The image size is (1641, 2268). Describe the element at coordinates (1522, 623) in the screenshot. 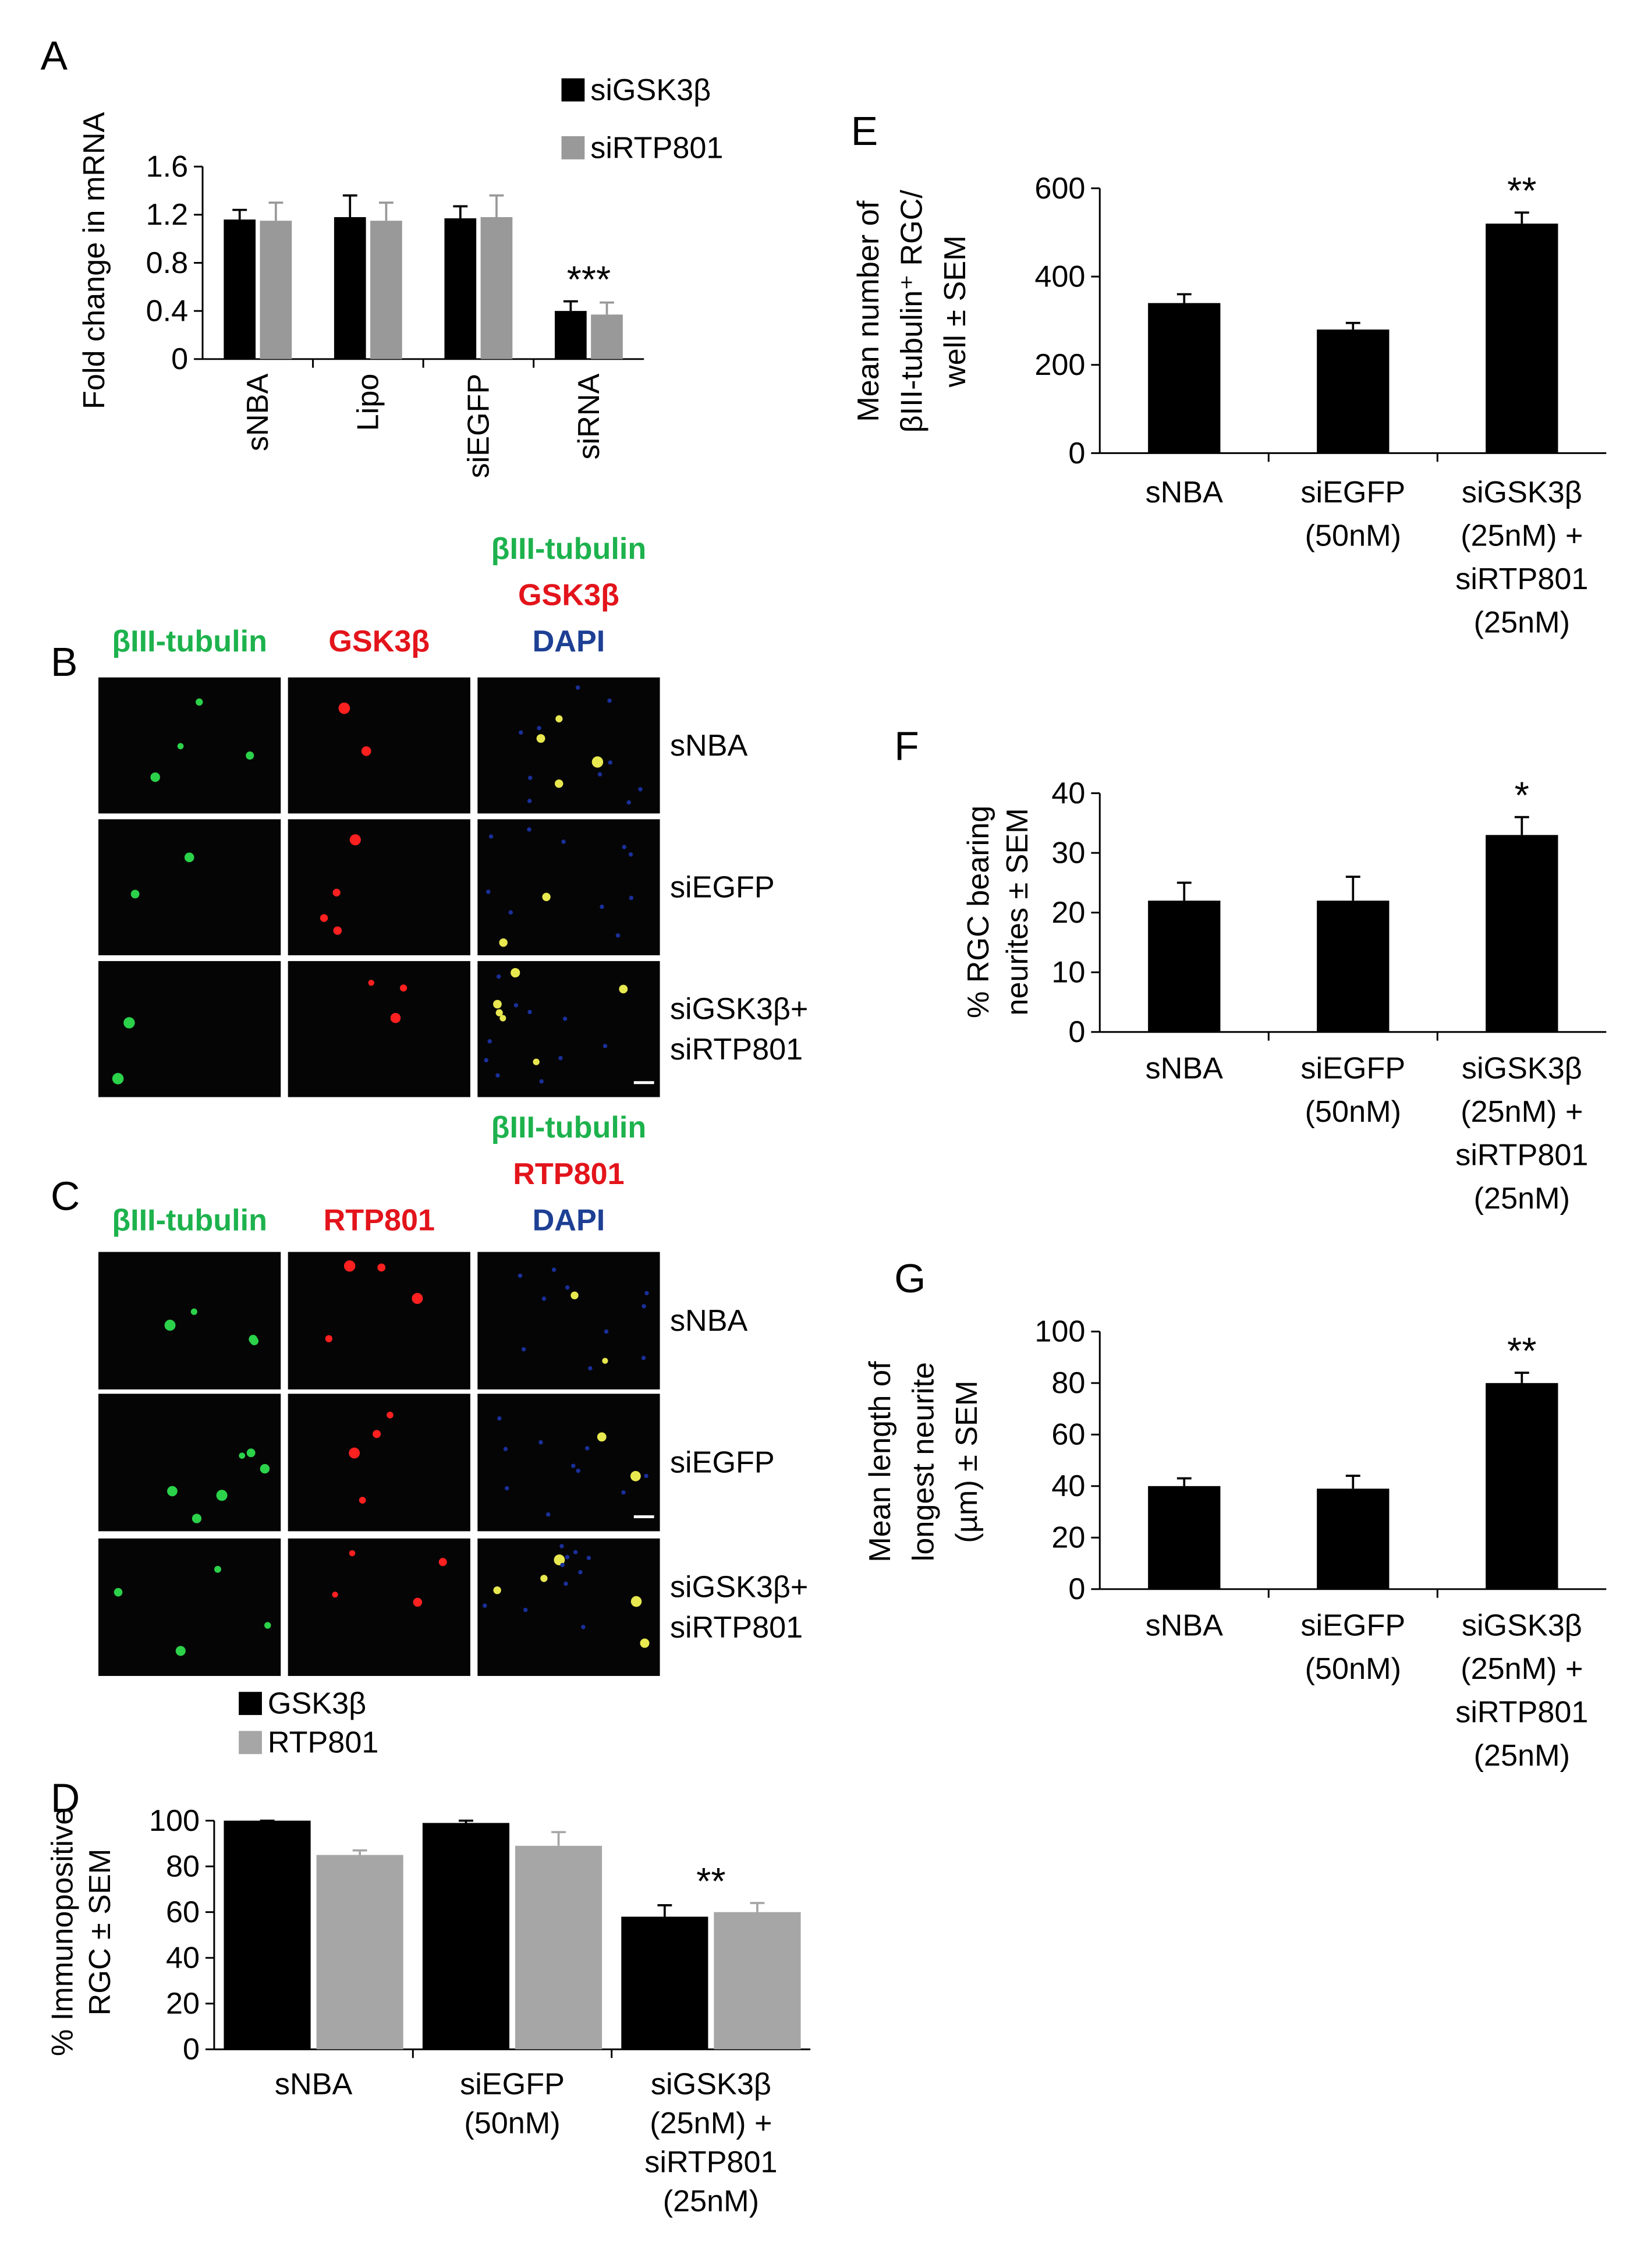

I see `x-tick-label: (25nM)` at that location.